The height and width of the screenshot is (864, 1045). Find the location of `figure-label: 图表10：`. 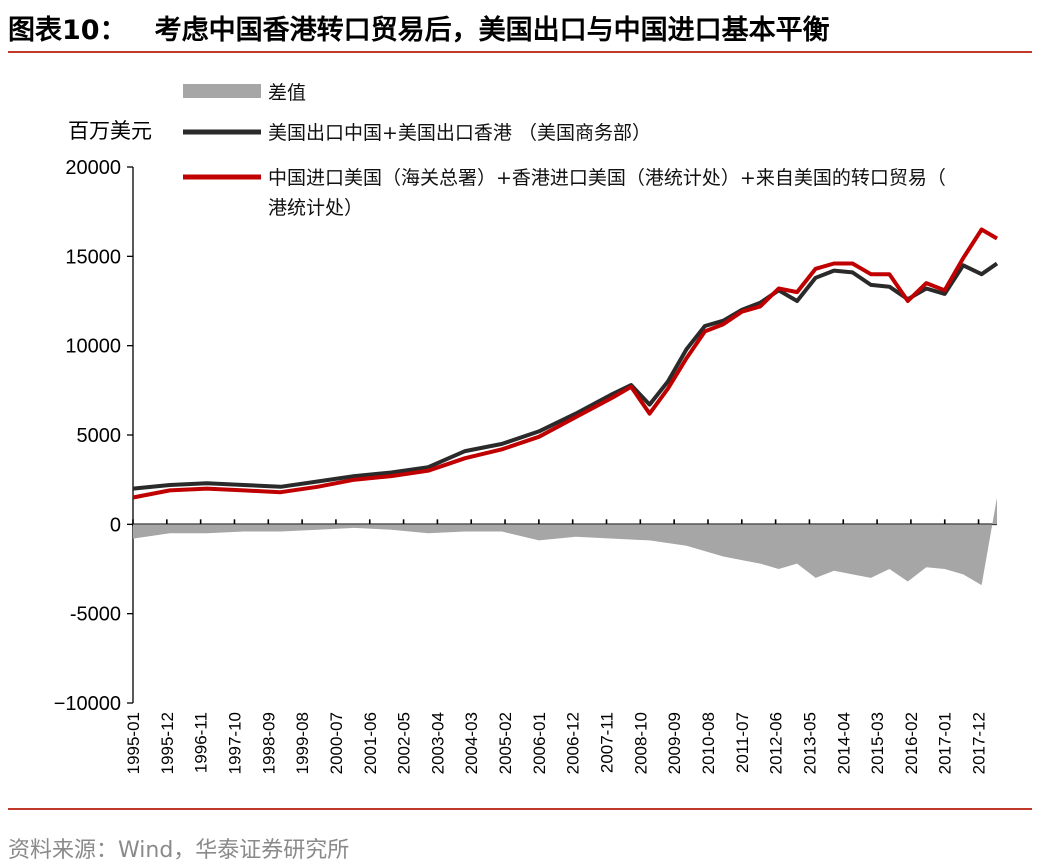

figure-label: 图表10： is located at coordinates (67, 30).